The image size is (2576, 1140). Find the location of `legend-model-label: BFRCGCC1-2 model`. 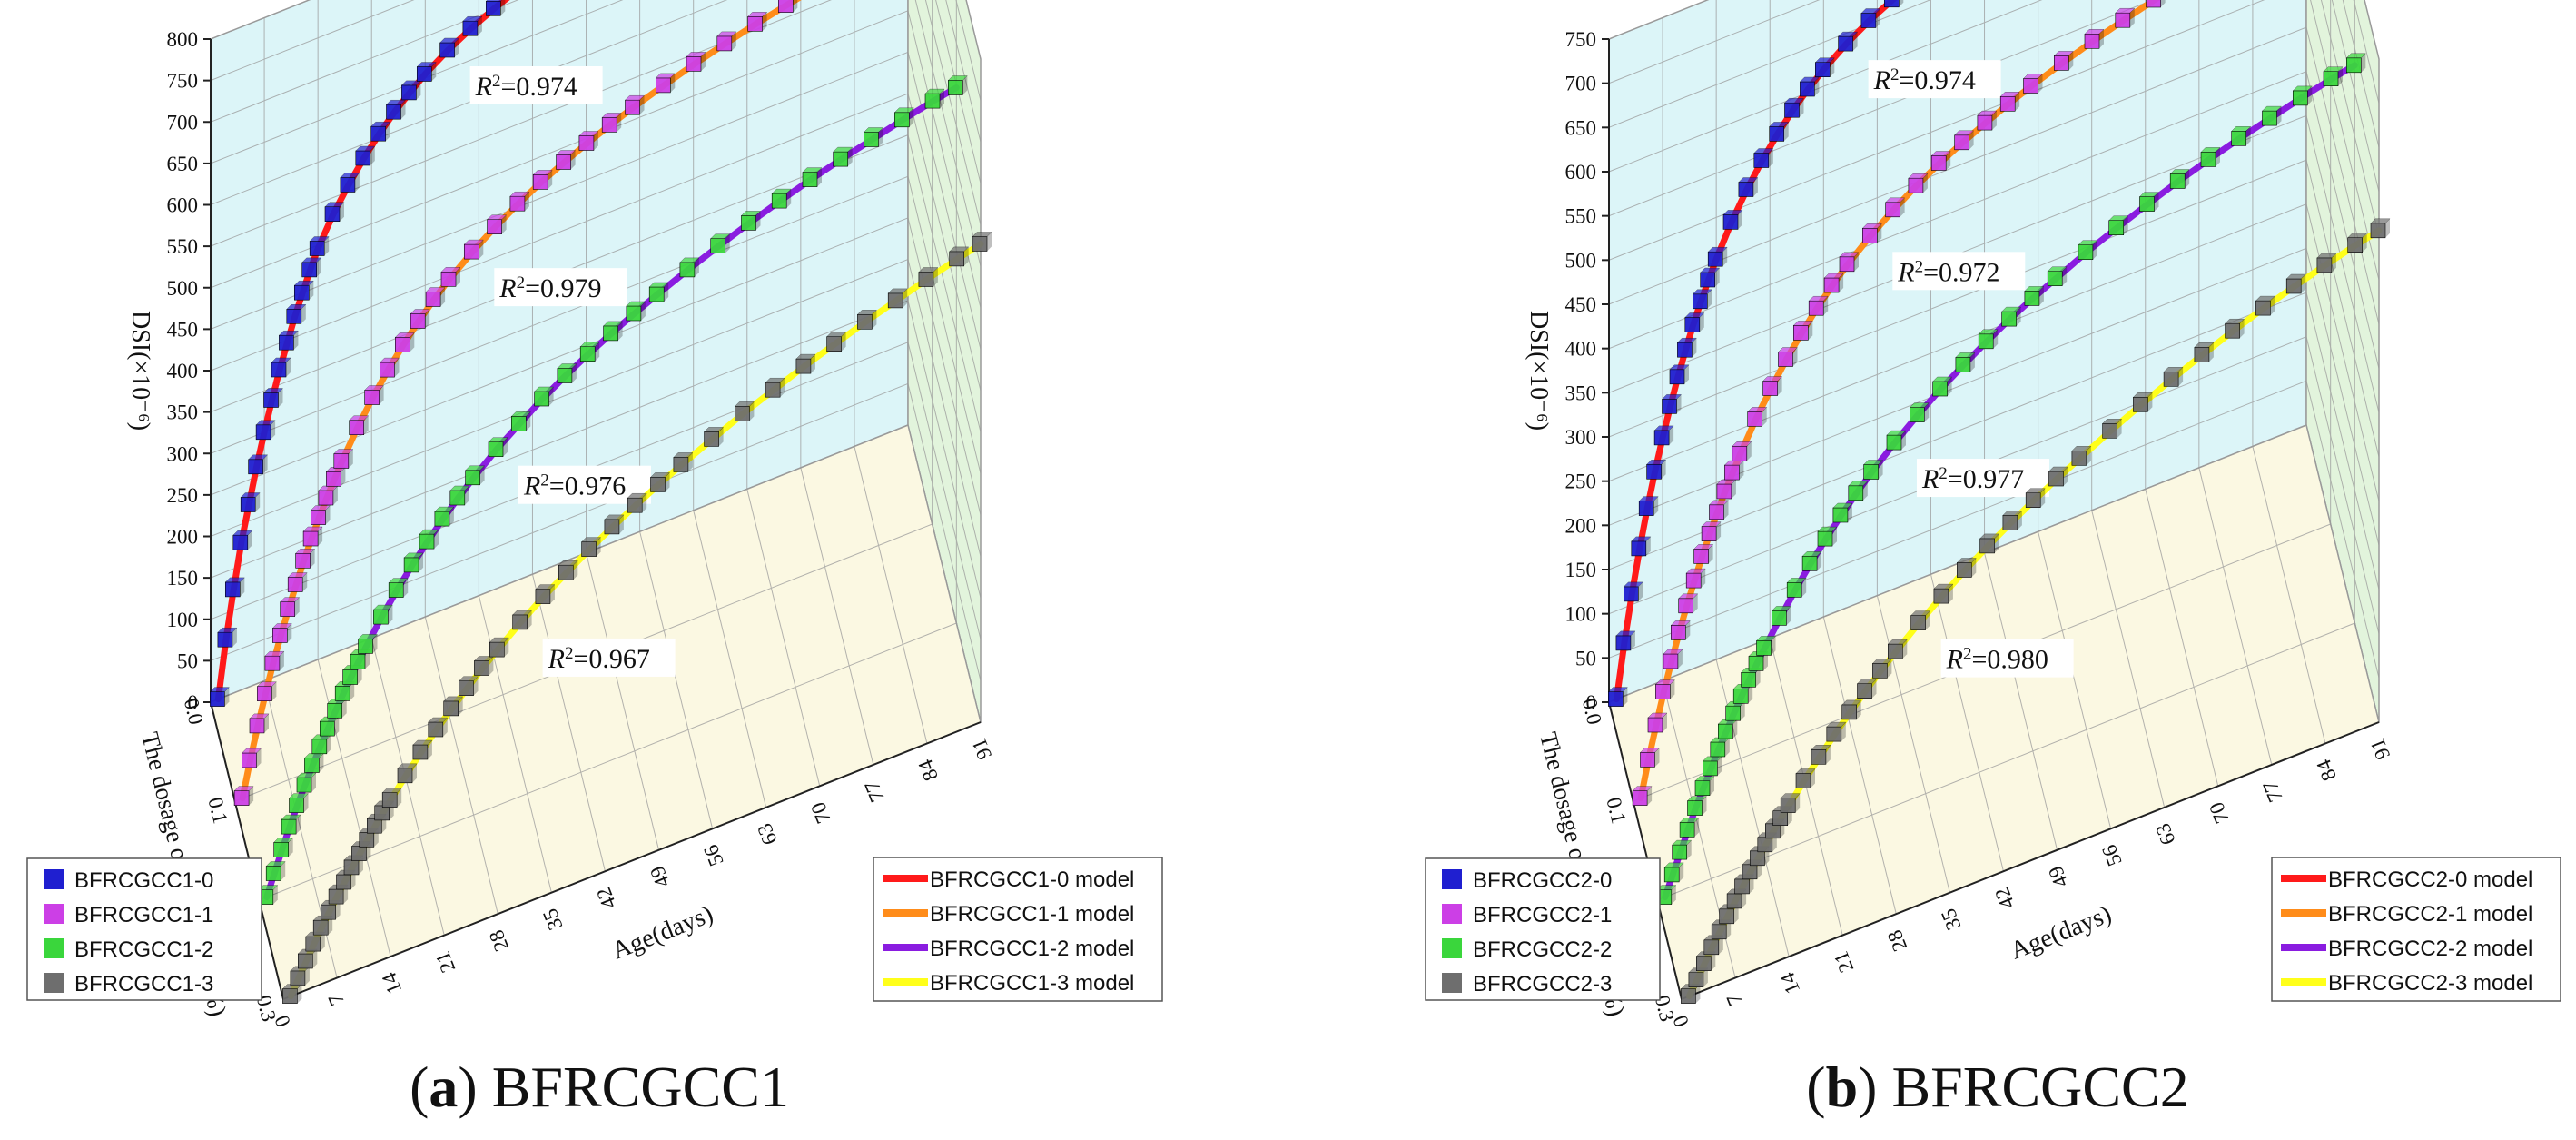

legend-model-label: BFRCGCC1-2 model is located at coordinates (1032, 949).